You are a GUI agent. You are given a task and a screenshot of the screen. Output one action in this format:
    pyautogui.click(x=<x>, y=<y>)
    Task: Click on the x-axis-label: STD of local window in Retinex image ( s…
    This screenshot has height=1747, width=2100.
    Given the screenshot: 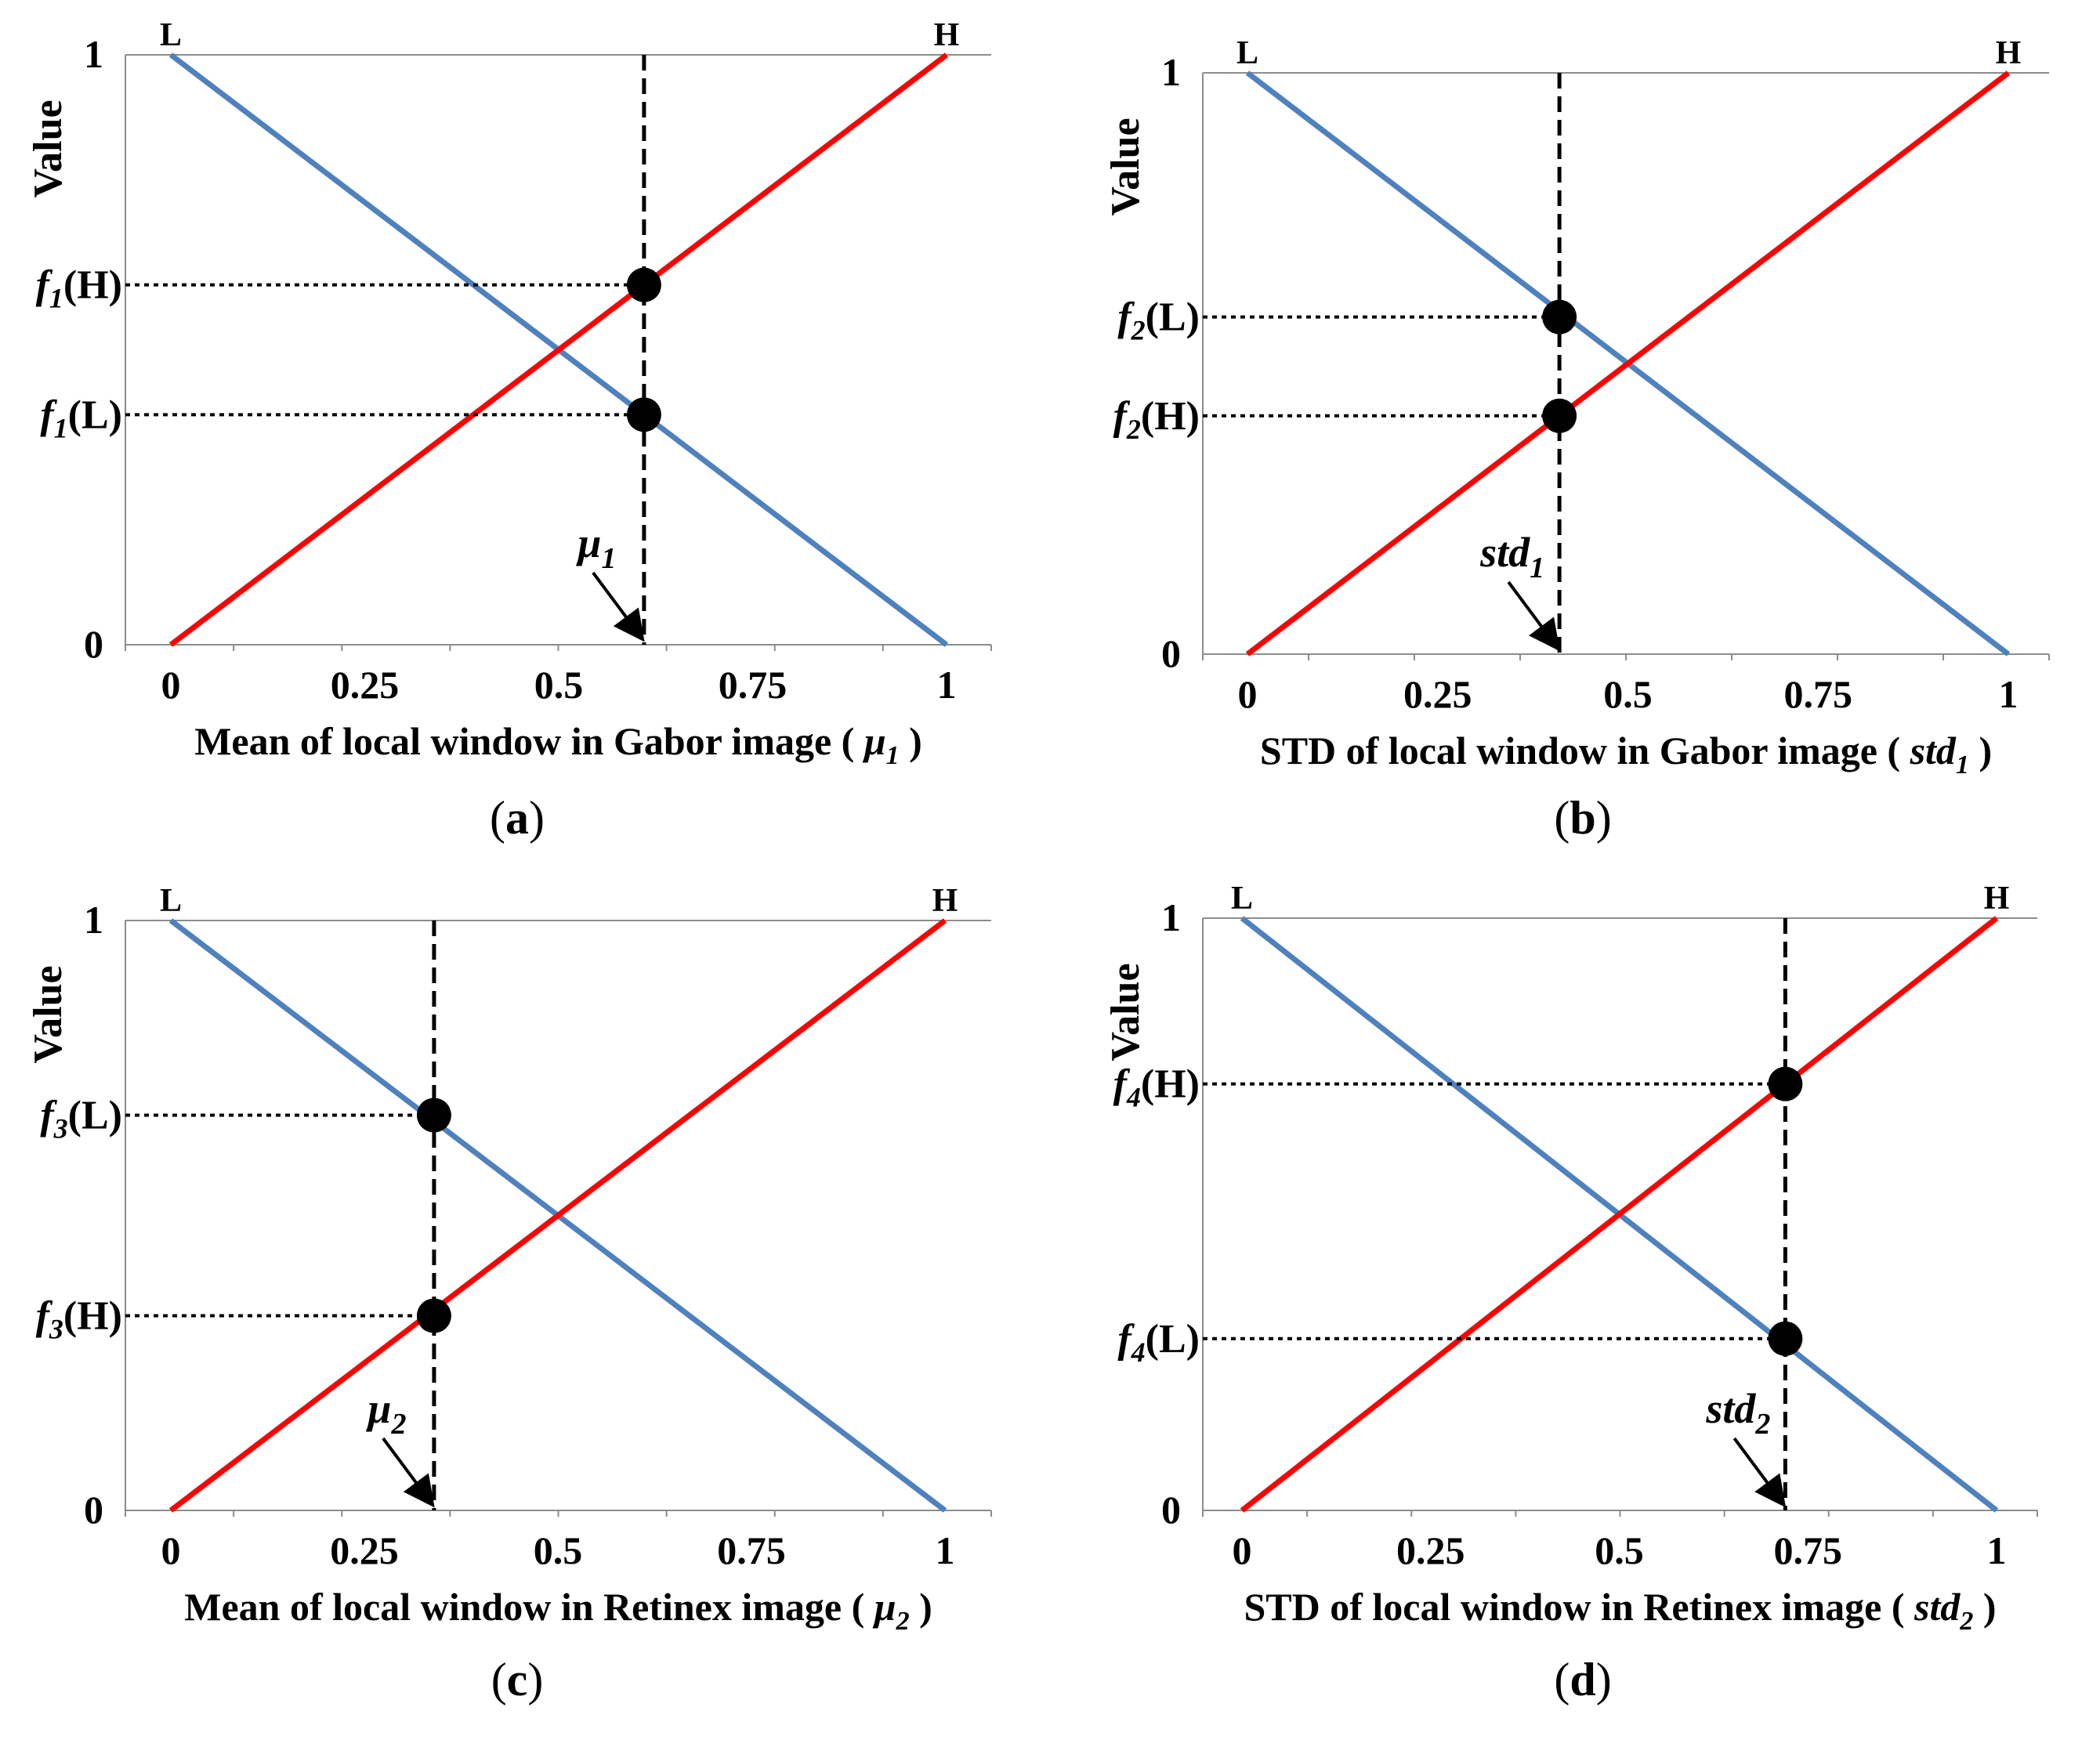 What is the action you would take?
    pyautogui.click(x=1620, y=1611)
    